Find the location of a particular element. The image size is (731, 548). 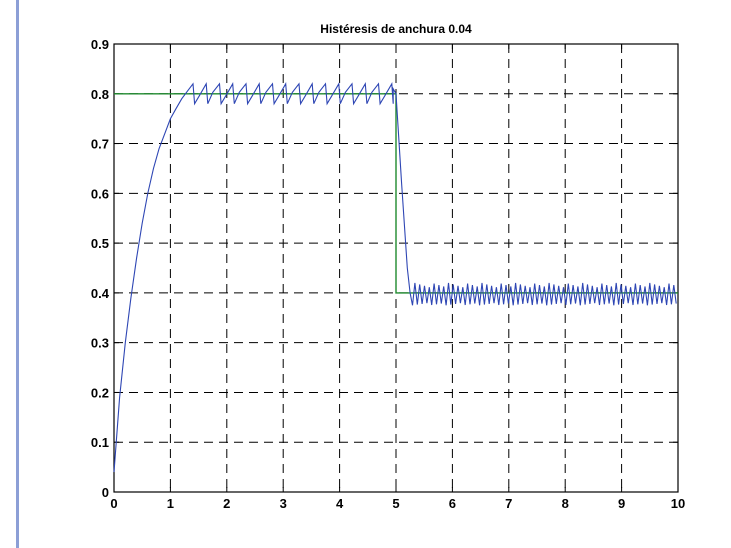

chart-title: Histéresis de anchura 0.04 is located at coordinates (396, 29).